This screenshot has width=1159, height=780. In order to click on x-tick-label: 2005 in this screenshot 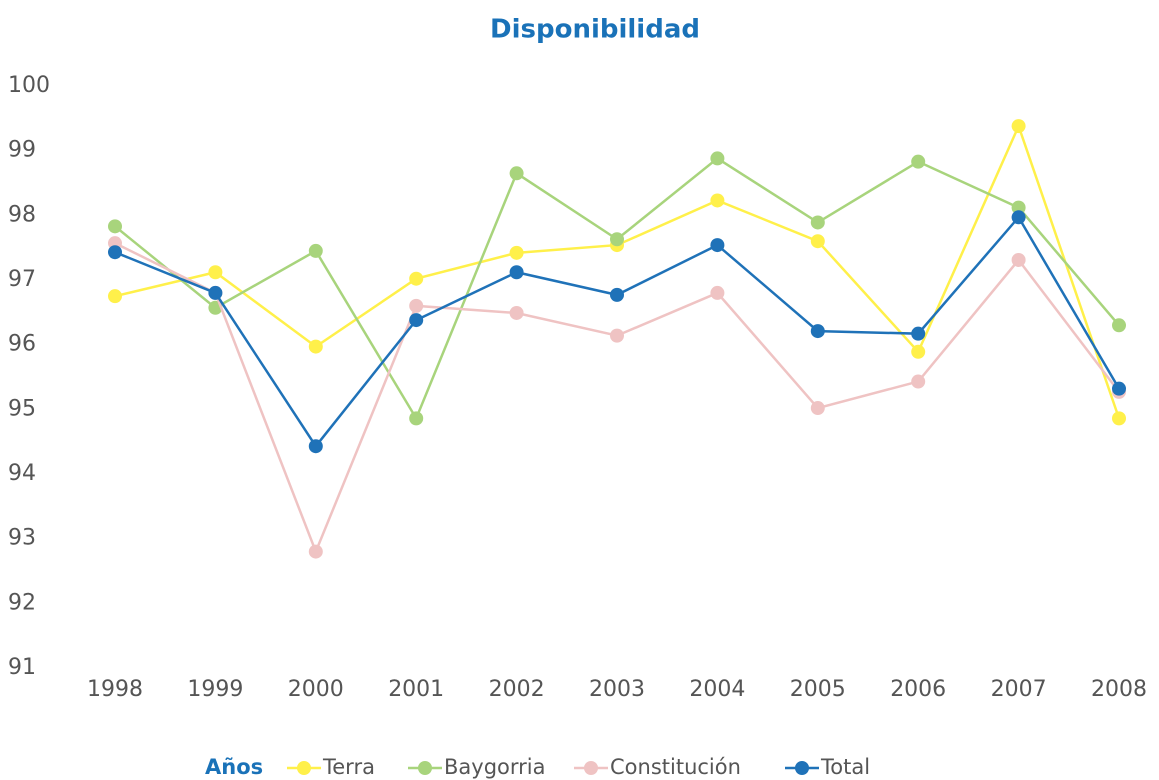, I will do `click(818, 689)`.